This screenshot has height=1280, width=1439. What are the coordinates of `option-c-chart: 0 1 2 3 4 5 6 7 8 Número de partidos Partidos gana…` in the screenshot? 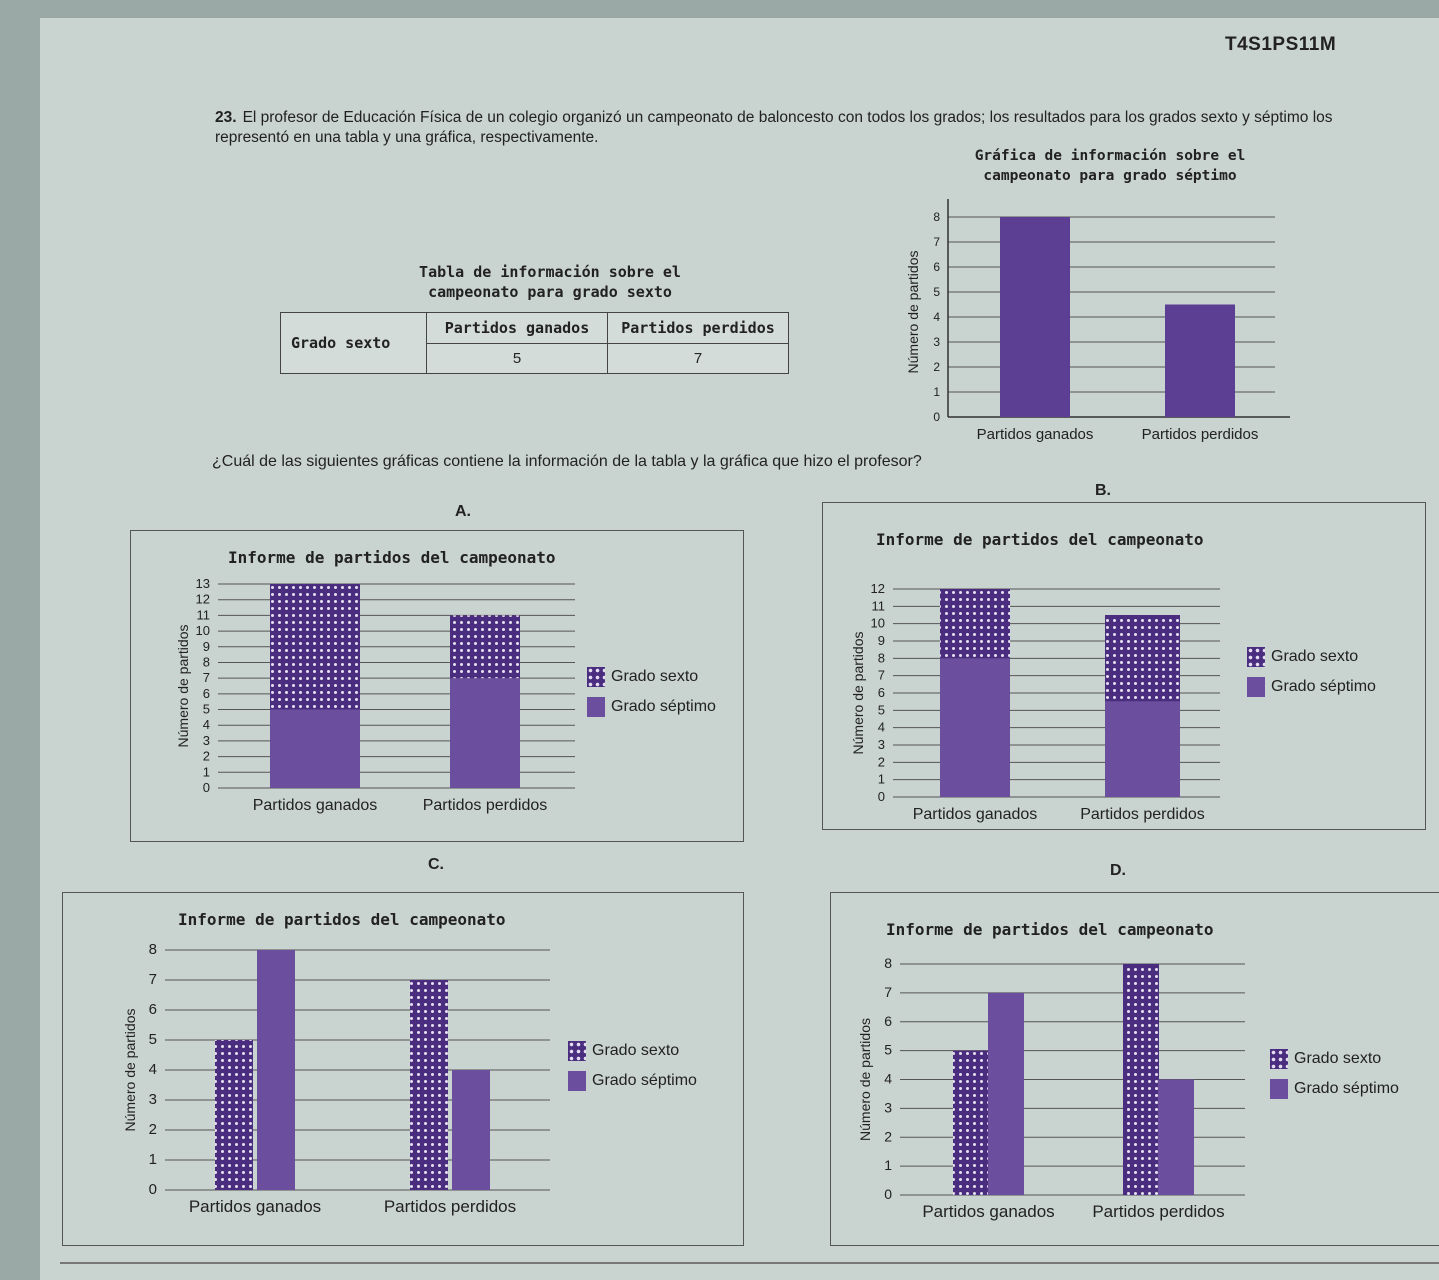 It's located at (336, 1078).